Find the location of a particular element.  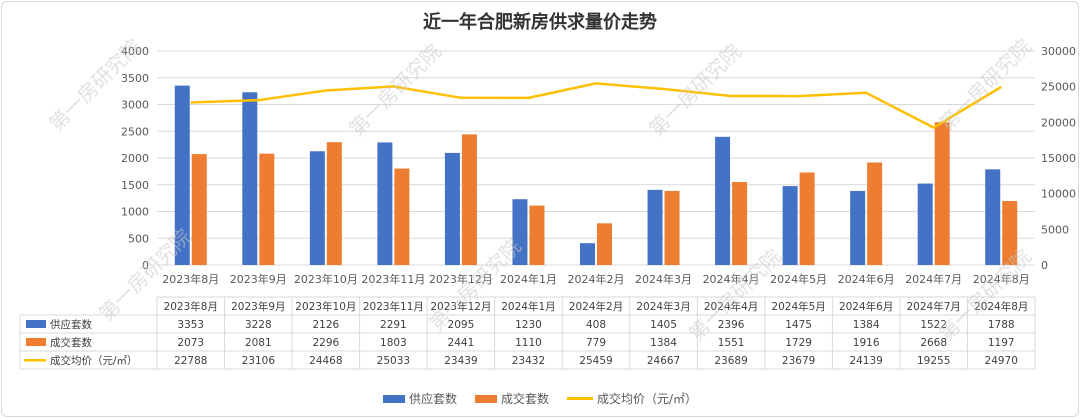

x-tick-label: 2024年1月 is located at coordinates (528, 279).